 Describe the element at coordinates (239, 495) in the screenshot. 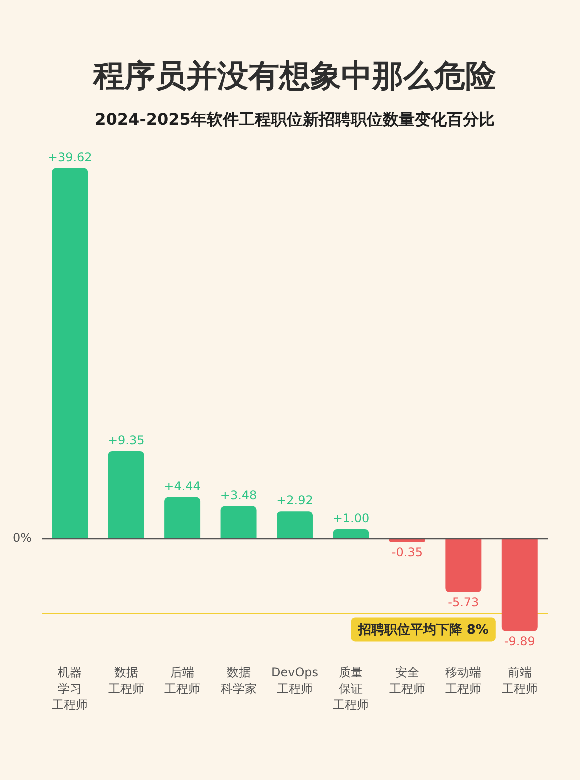

I see `data-label: +3.48` at that location.